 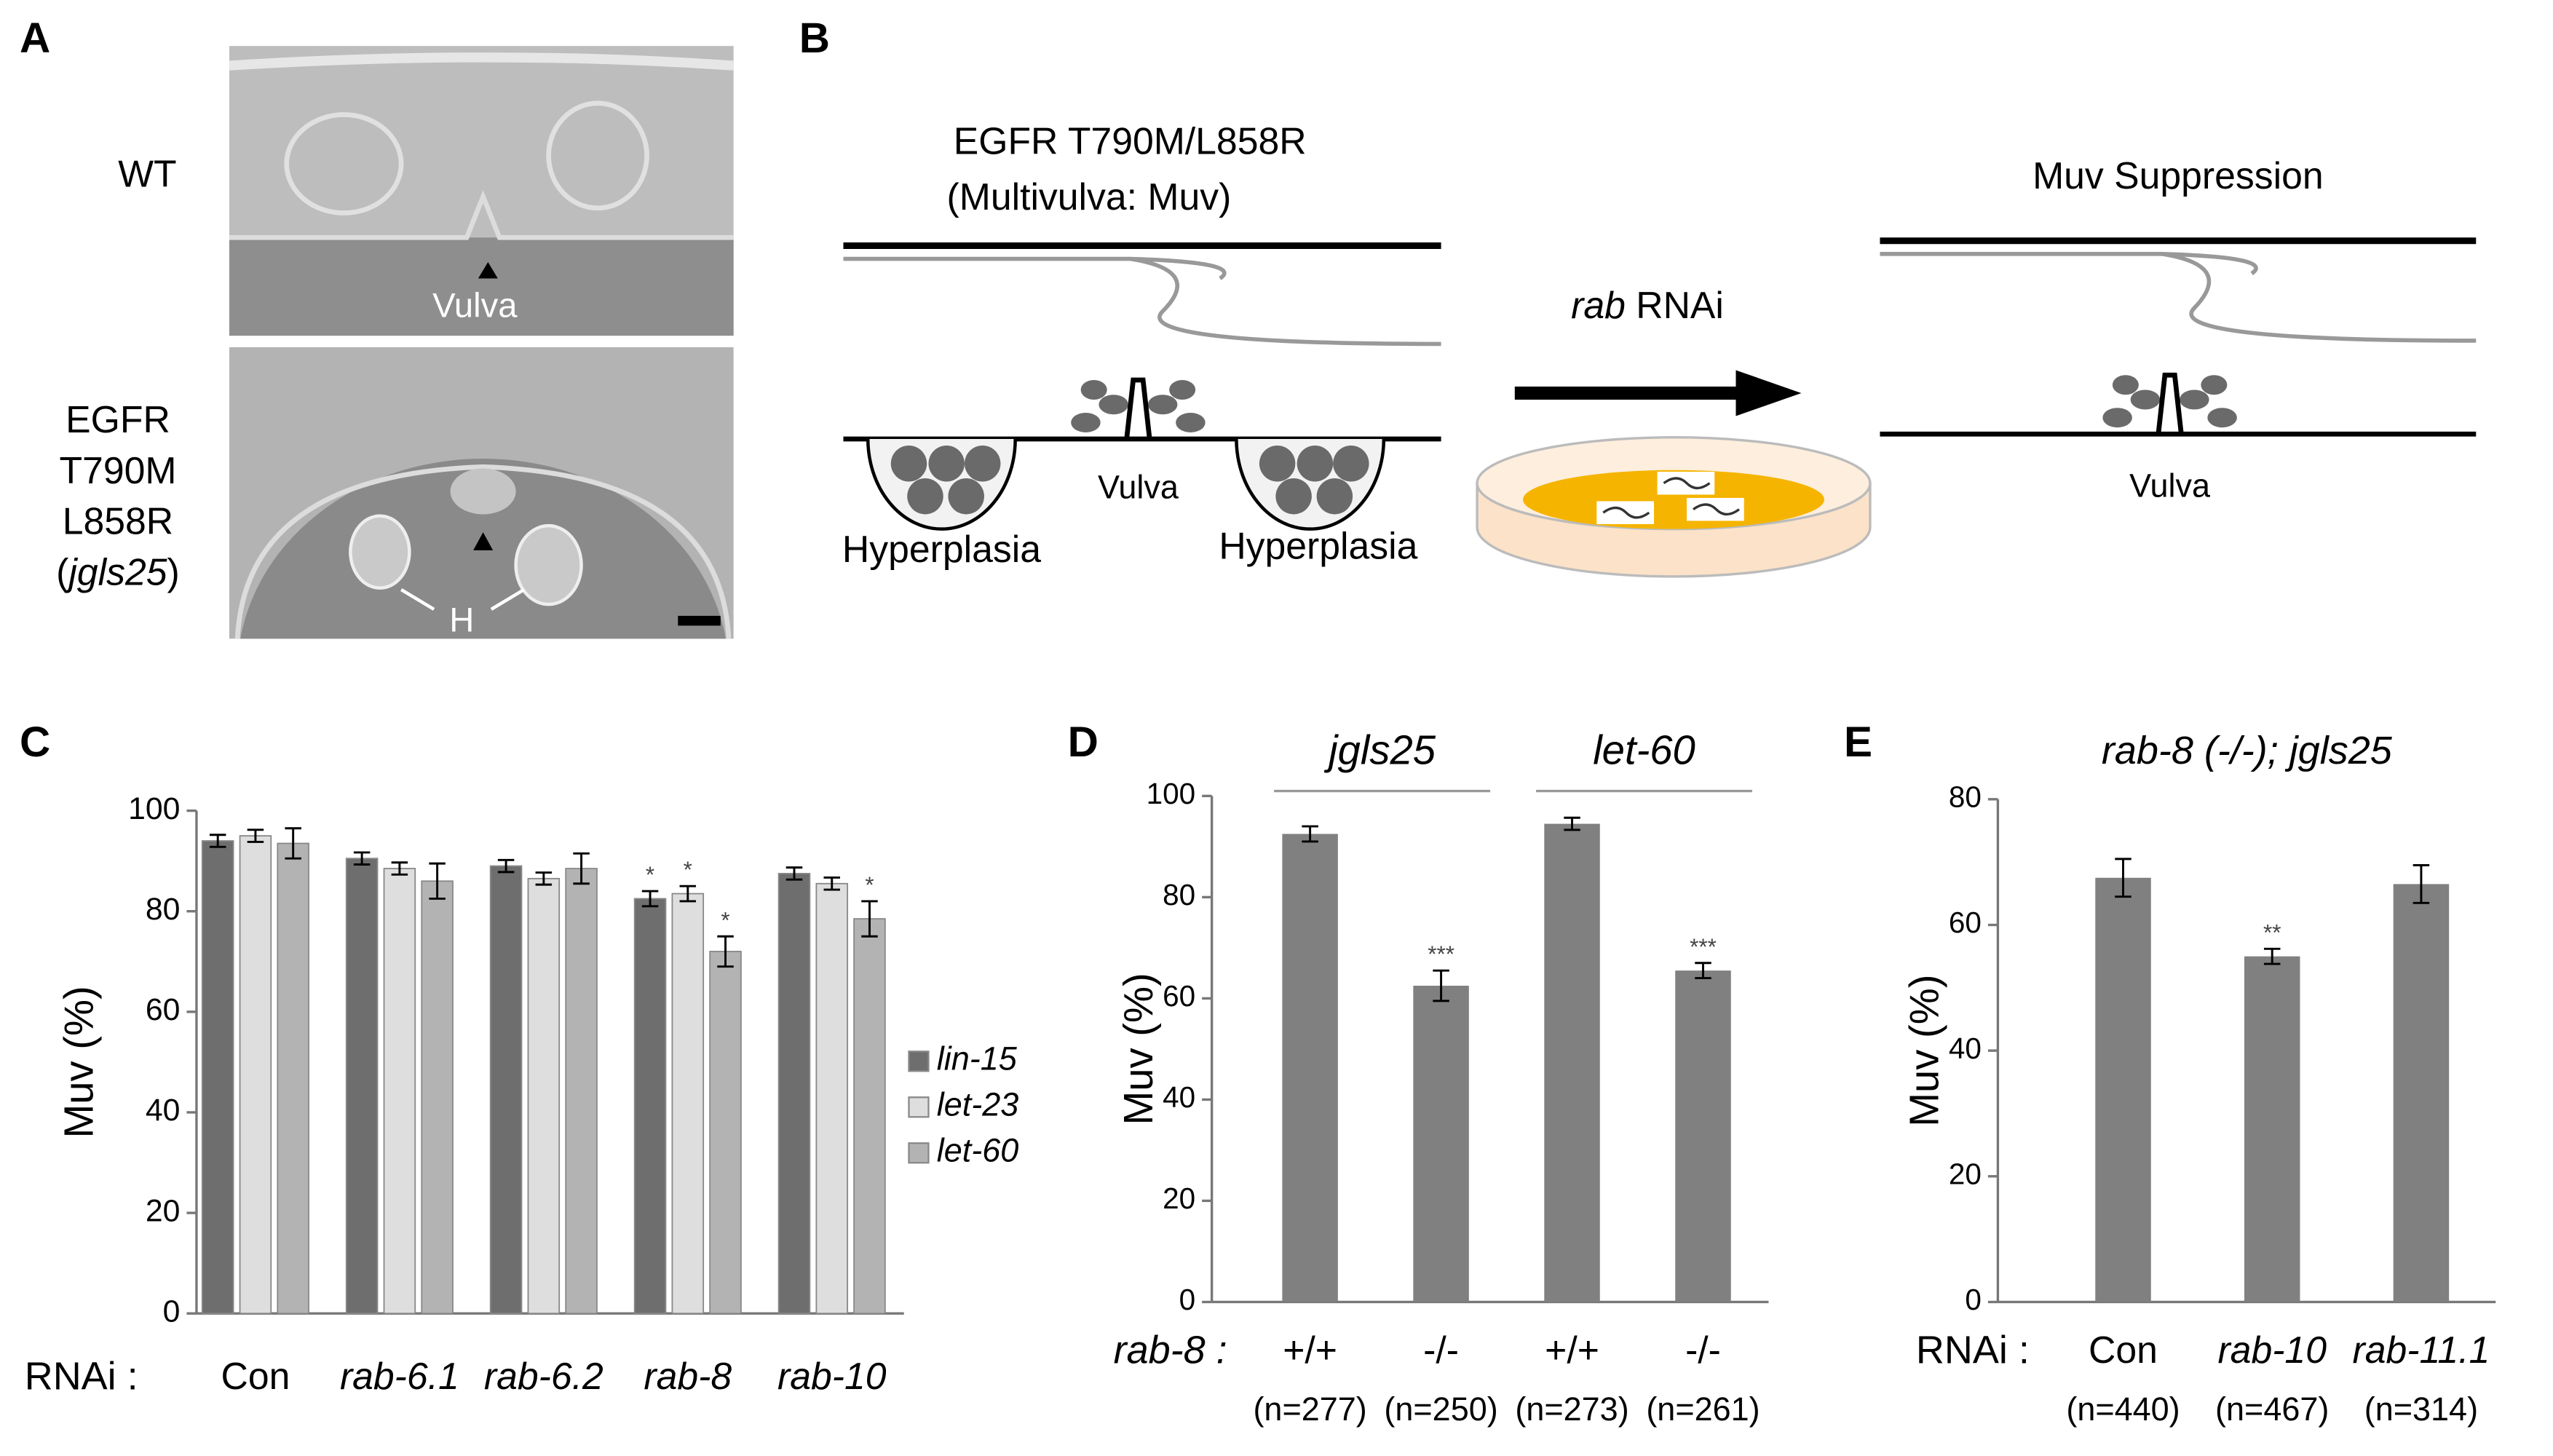 What do you see at coordinates (2247, 750) in the screenshot?
I see `chart-title: rab-8 (-/-); jgls25` at bounding box center [2247, 750].